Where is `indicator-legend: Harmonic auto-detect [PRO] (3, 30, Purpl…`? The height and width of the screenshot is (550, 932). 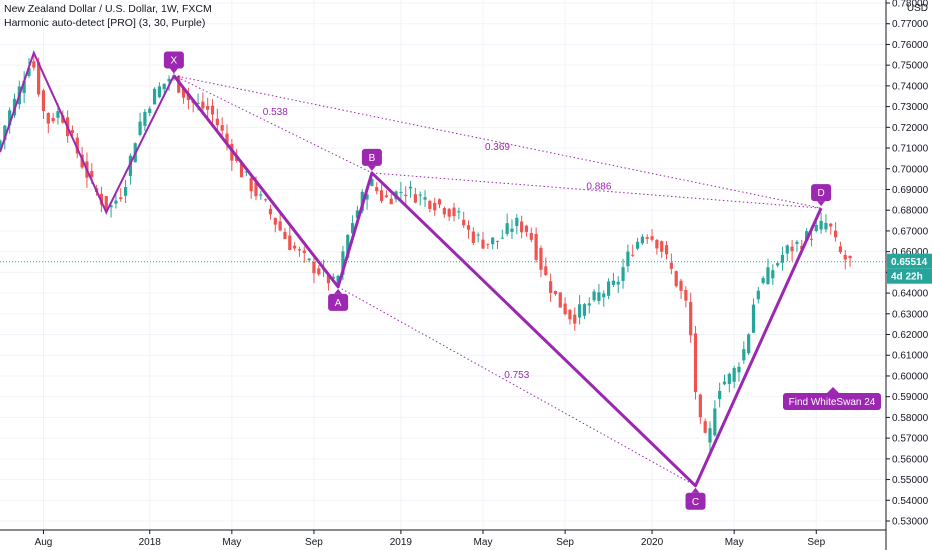
indicator-legend: Harmonic auto-detect [PRO] (3, 30, Purpl… is located at coordinates (105, 23).